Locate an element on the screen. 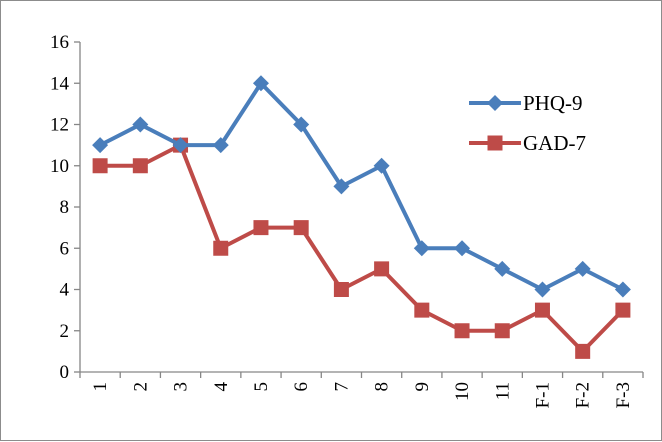 This screenshot has height=442, width=662. x-tick-label: 11 is located at coordinates (502, 391).